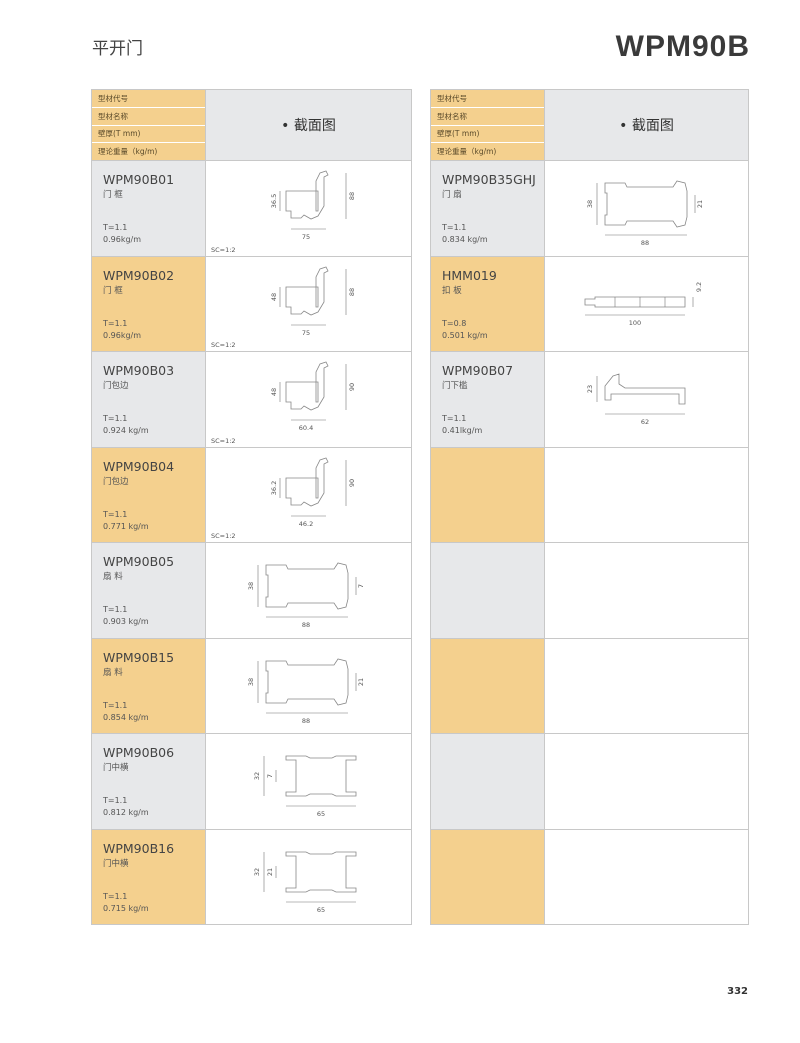 The image size is (800, 1043). I want to click on profile-info: WPM90B05 扇 料 T=1.1 0.903 kg/m, so click(148, 590).